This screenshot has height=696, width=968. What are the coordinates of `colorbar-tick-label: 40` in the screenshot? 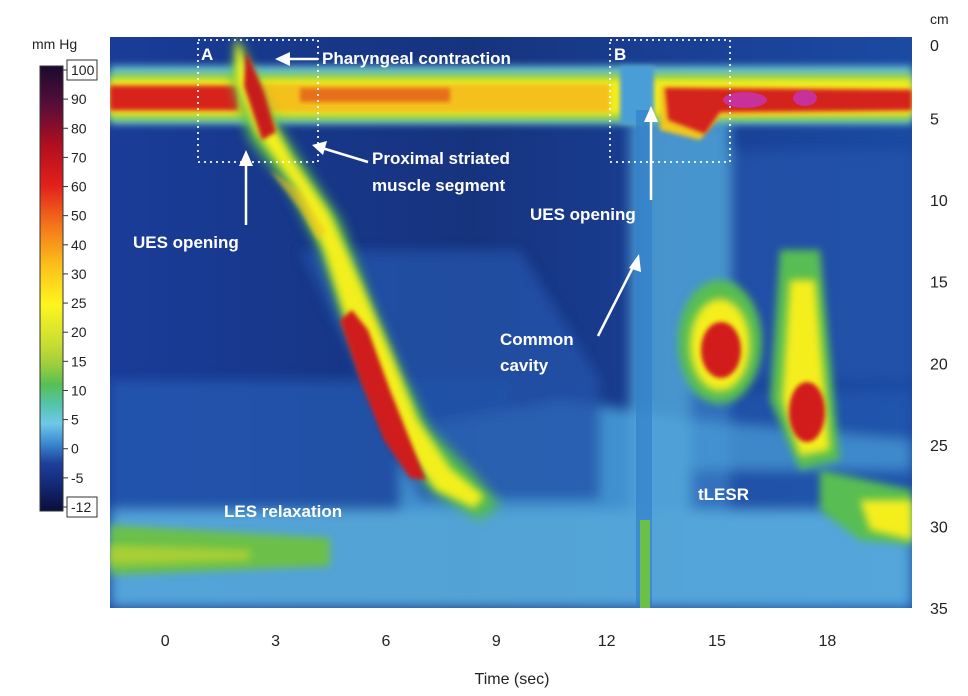 It's located at (79, 245).